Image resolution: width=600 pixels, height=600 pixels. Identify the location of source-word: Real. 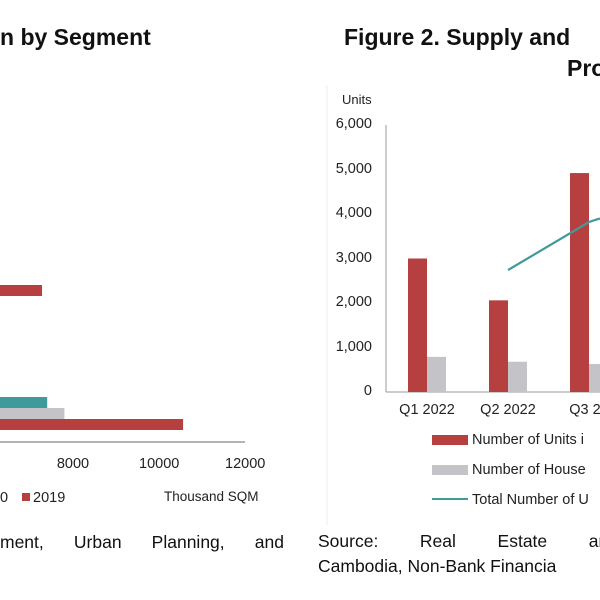
(437, 541).